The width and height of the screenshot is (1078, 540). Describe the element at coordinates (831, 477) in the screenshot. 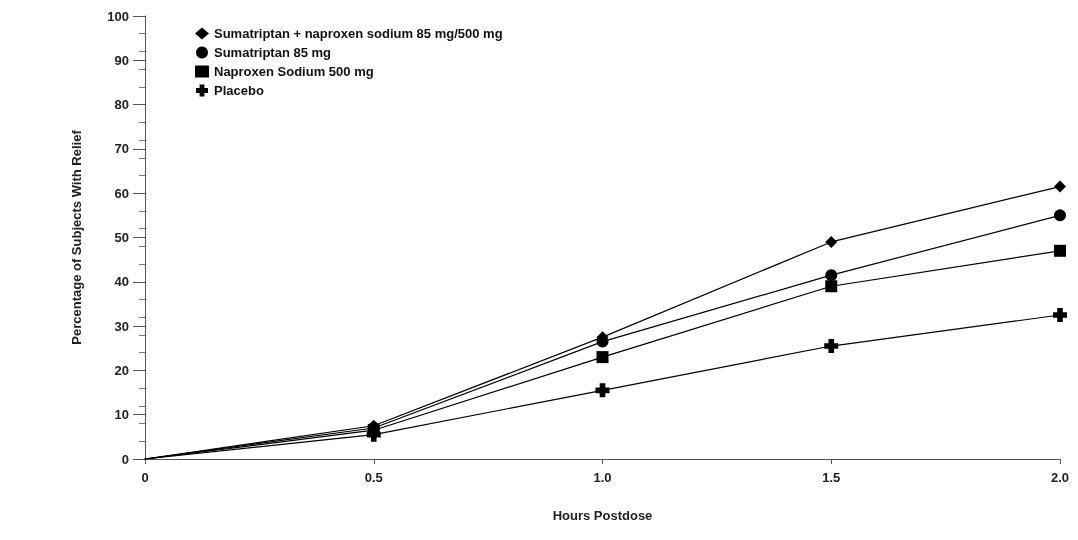

I see `x-tick-label: 1.5` at that location.